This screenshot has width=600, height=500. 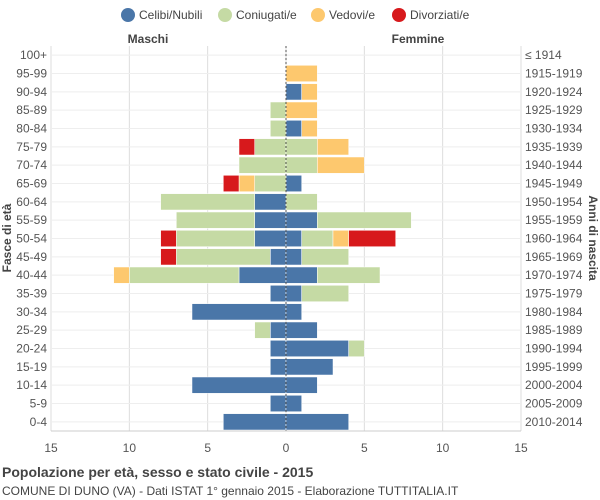 I want to click on birth-year-label: 1975-1979, so click(x=554, y=294).